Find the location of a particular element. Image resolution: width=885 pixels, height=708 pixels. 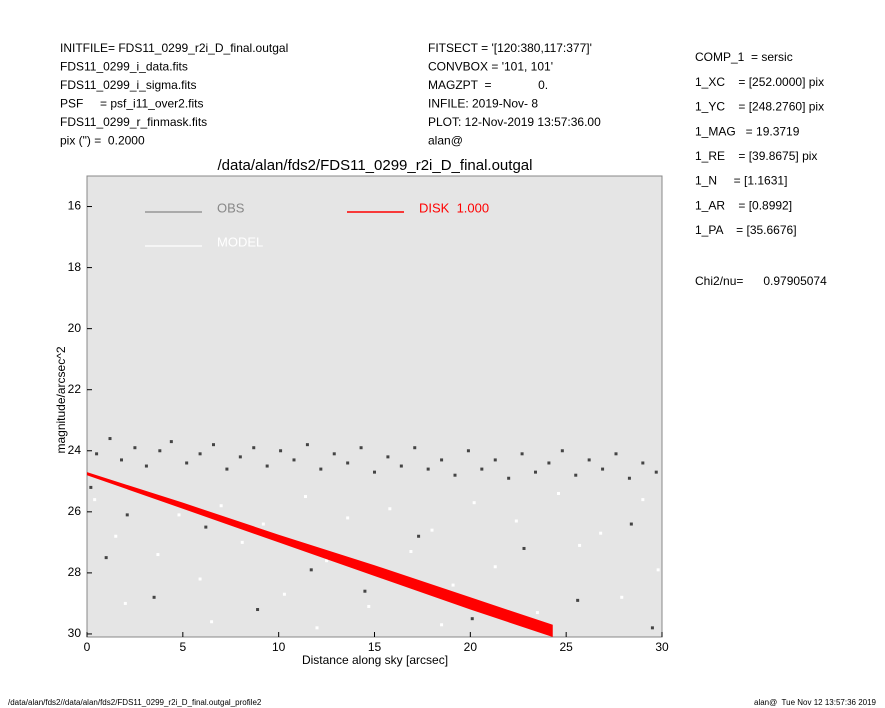

y-tick-label: 22 is located at coordinates (75, 389).